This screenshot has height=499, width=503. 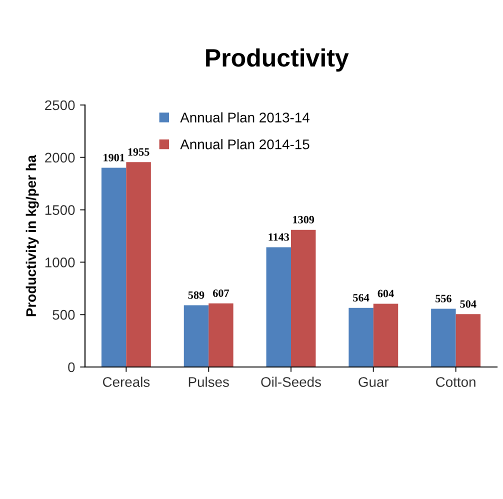 I want to click on x-tick-label: Pulses, so click(x=208, y=381).